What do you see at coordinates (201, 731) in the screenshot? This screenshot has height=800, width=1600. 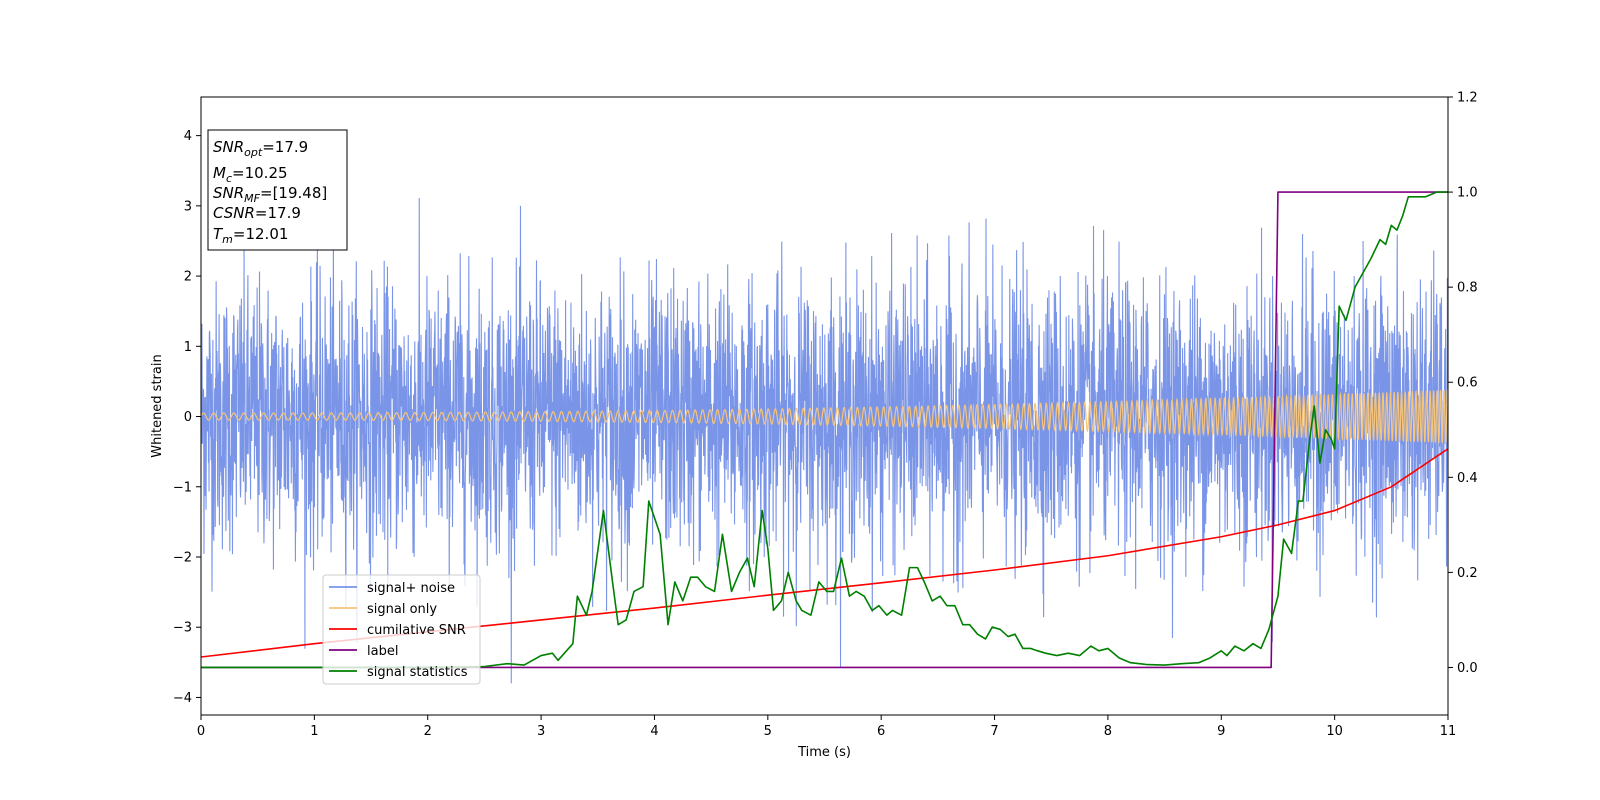 I see `x-tick-label: 0` at bounding box center [201, 731].